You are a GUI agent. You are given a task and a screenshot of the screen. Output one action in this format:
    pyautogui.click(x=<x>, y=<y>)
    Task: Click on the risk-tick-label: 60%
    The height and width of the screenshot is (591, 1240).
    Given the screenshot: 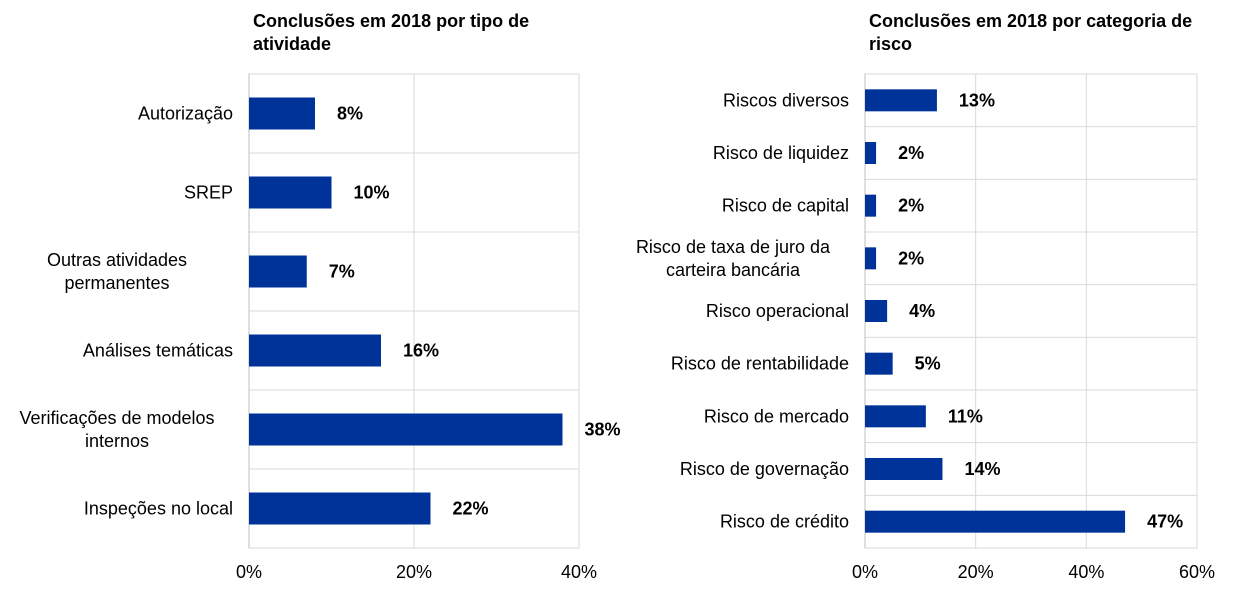 What is the action you would take?
    pyautogui.click(x=1197, y=572)
    